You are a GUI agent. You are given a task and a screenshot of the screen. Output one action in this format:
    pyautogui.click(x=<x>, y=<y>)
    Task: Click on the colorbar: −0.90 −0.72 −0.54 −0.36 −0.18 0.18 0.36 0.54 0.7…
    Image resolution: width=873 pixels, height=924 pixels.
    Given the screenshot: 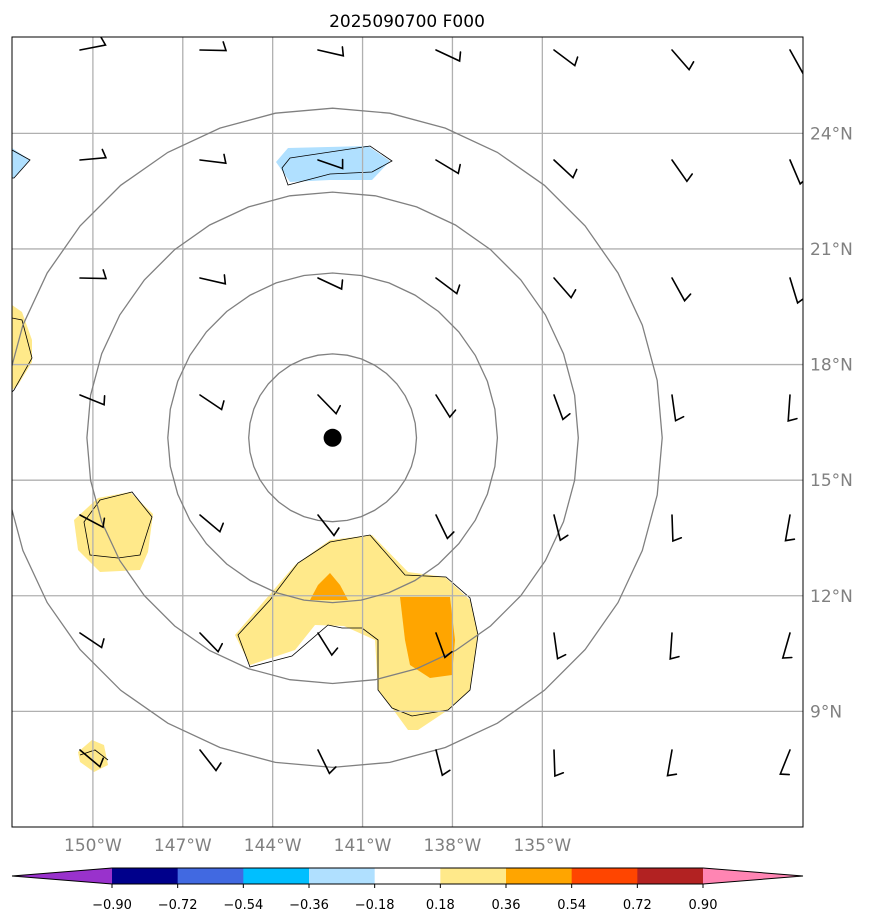 What is the action you would take?
    pyautogui.click(x=407, y=890)
    